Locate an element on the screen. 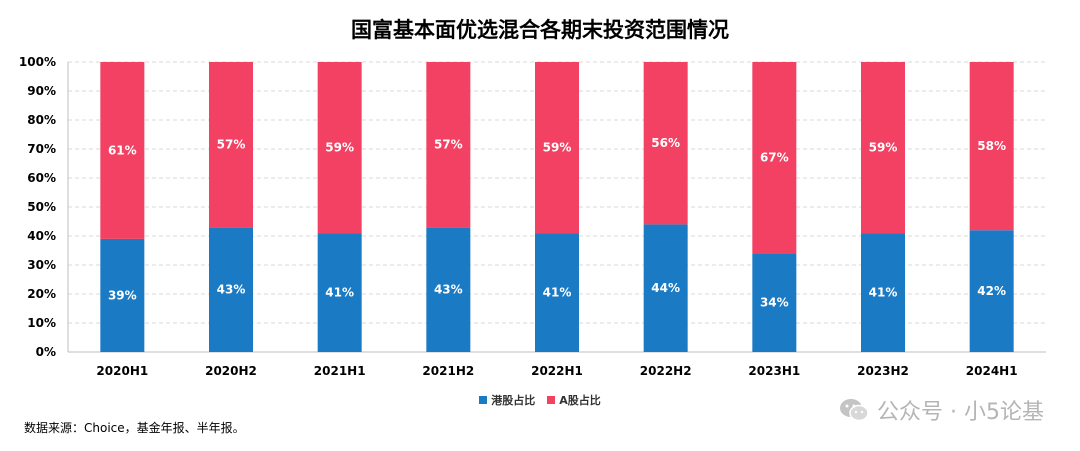  watermark: 公众号 · 小5论基 is located at coordinates (941, 410).